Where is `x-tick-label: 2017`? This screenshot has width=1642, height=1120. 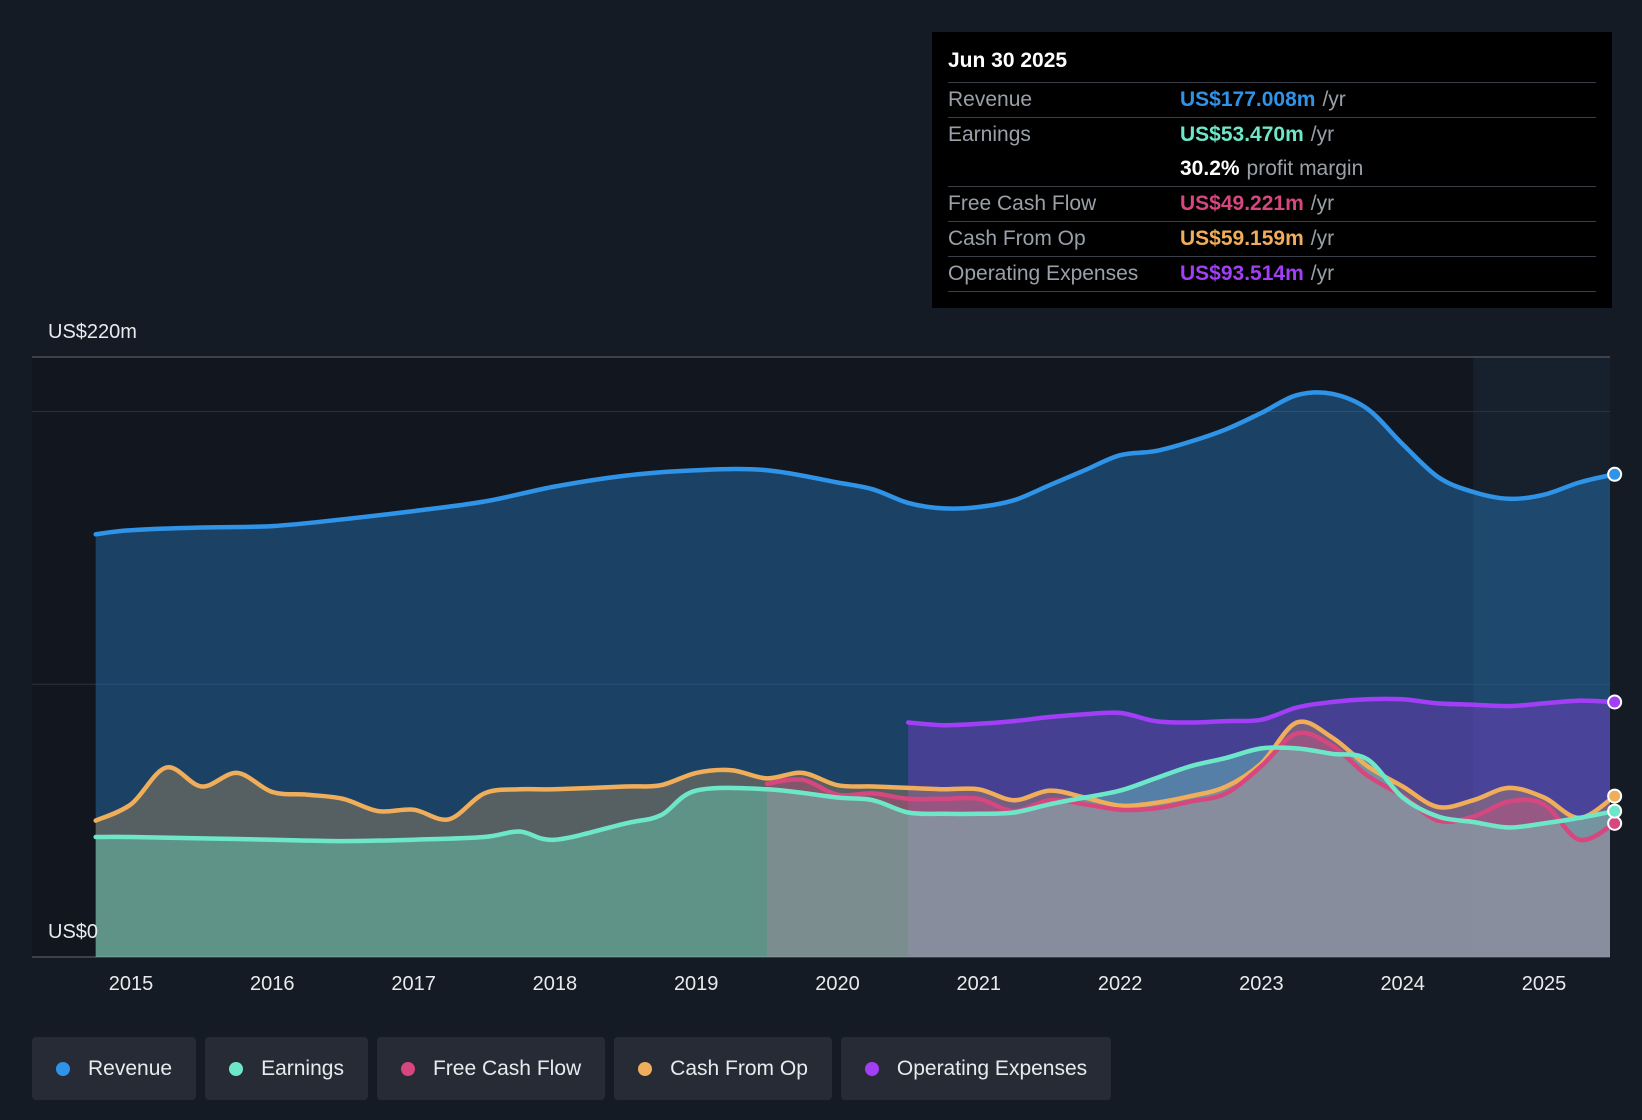 x-tick-label: 2017 is located at coordinates (413, 984).